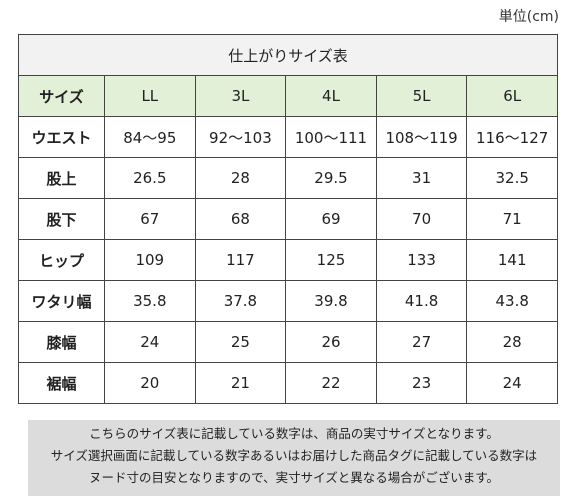 This screenshot has width=577, height=502. Describe the element at coordinates (294, 433) in the screenshot. I see `note-line: こちらのサイズ表に記載している数字は、商品の実寸サイズとなります。` at that location.